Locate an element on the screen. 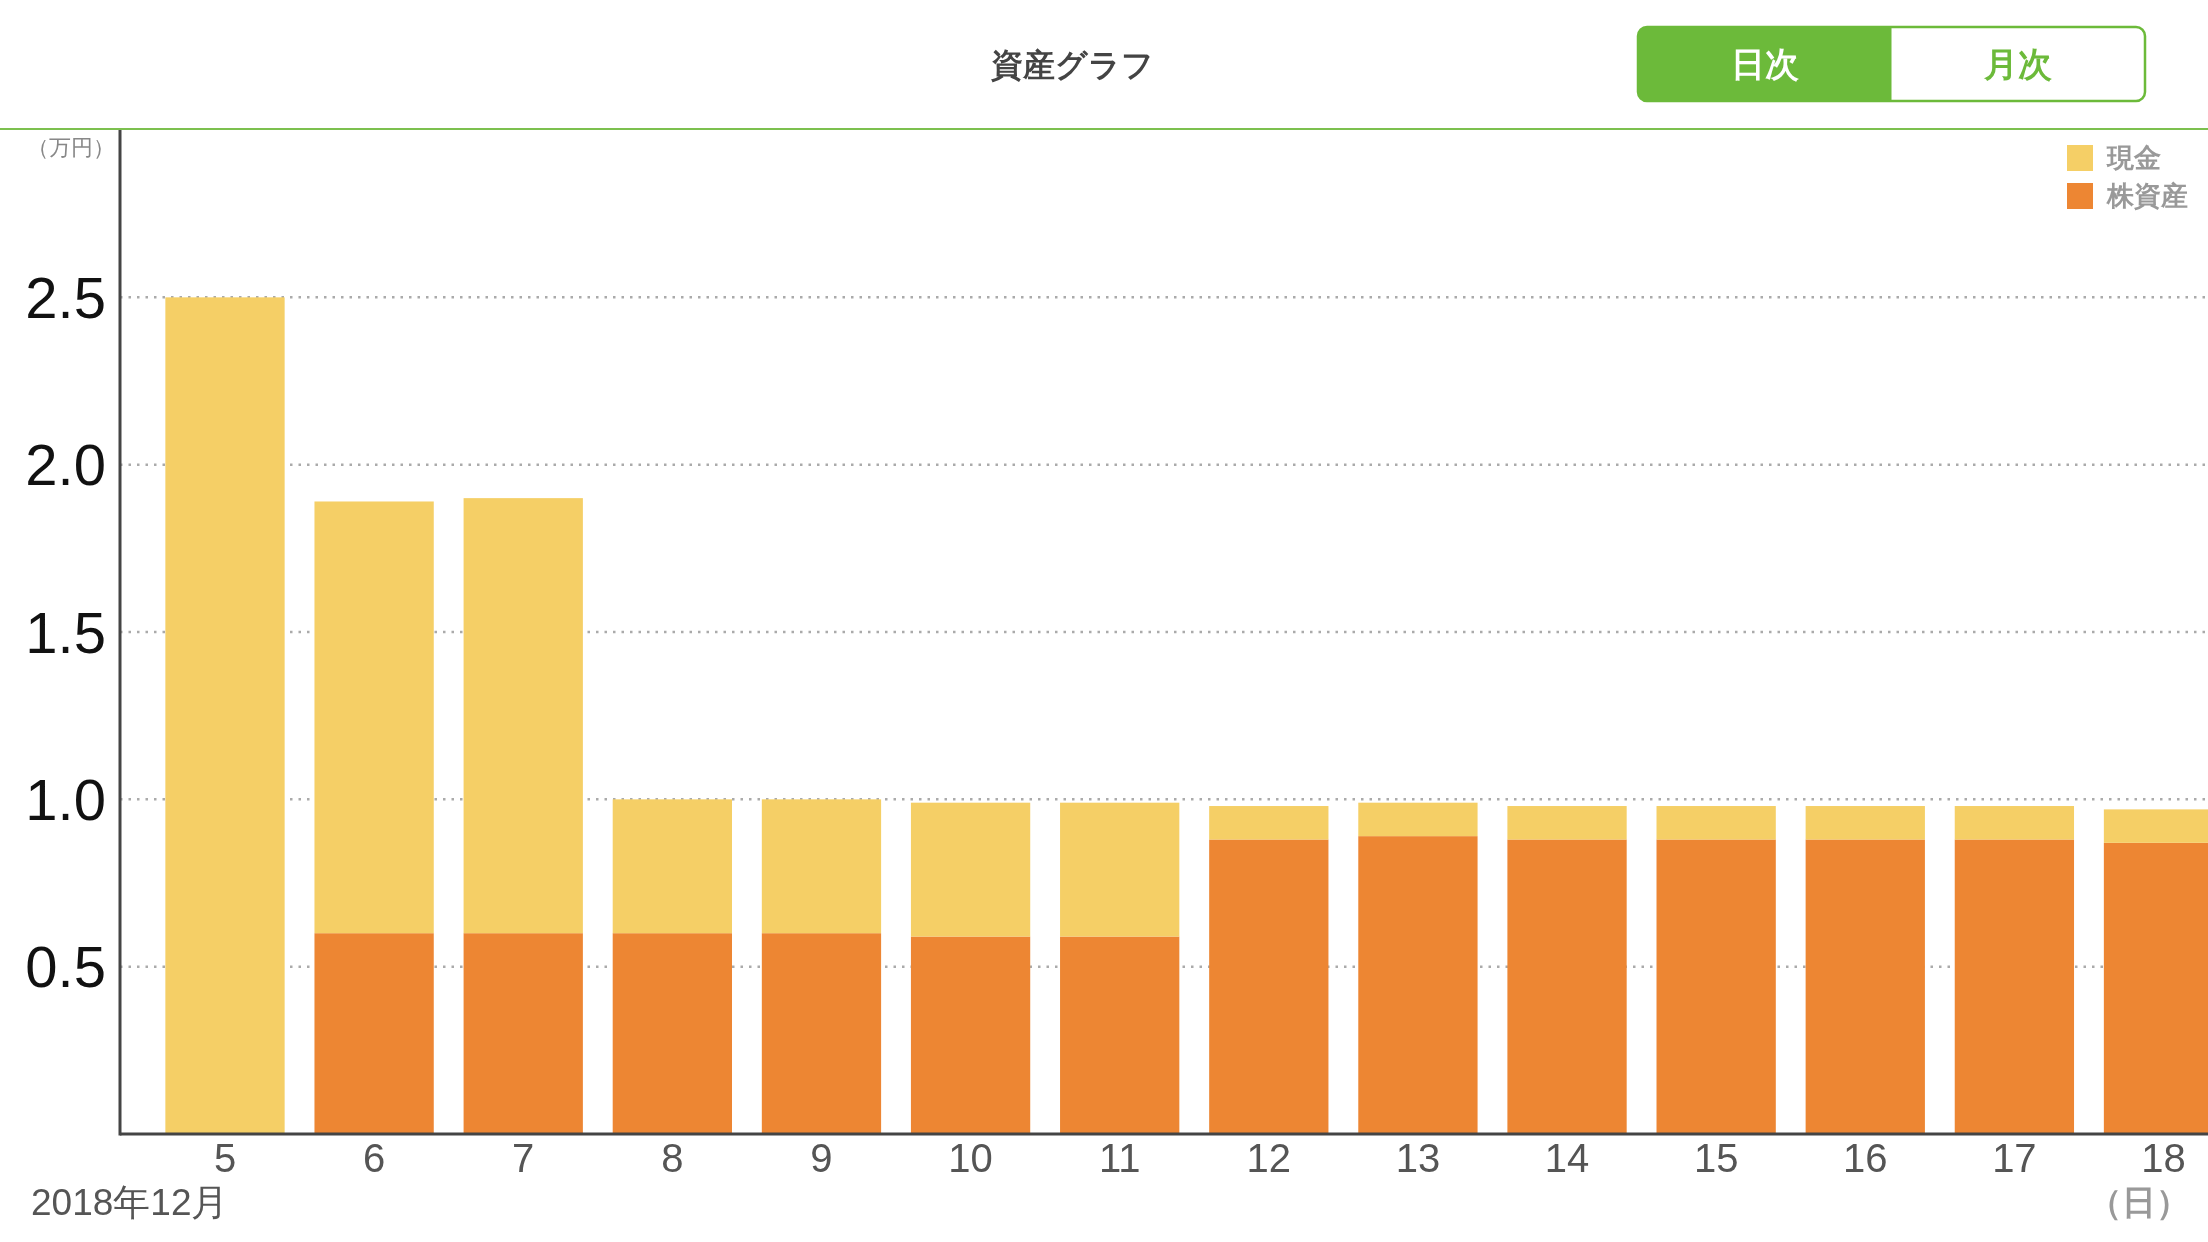 This screenshot has width=2208, height=1242. x-tick-label: 12 is located at coordinates (1269, 1158).